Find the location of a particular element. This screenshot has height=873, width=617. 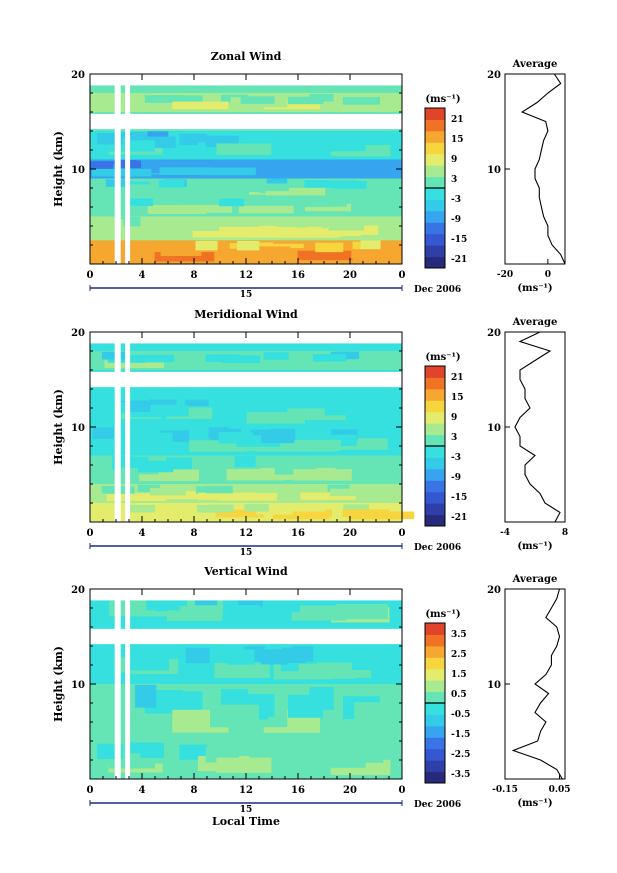

colorbar-tick-label: 1.5 is located at coordinates (459, 675).